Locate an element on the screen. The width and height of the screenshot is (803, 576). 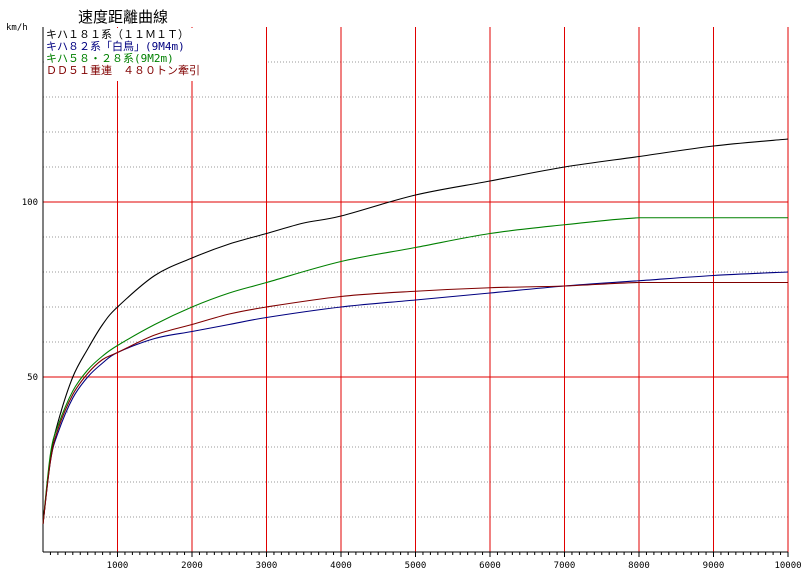
y-axis-unit: km/h is located at coordinates (17, 28).